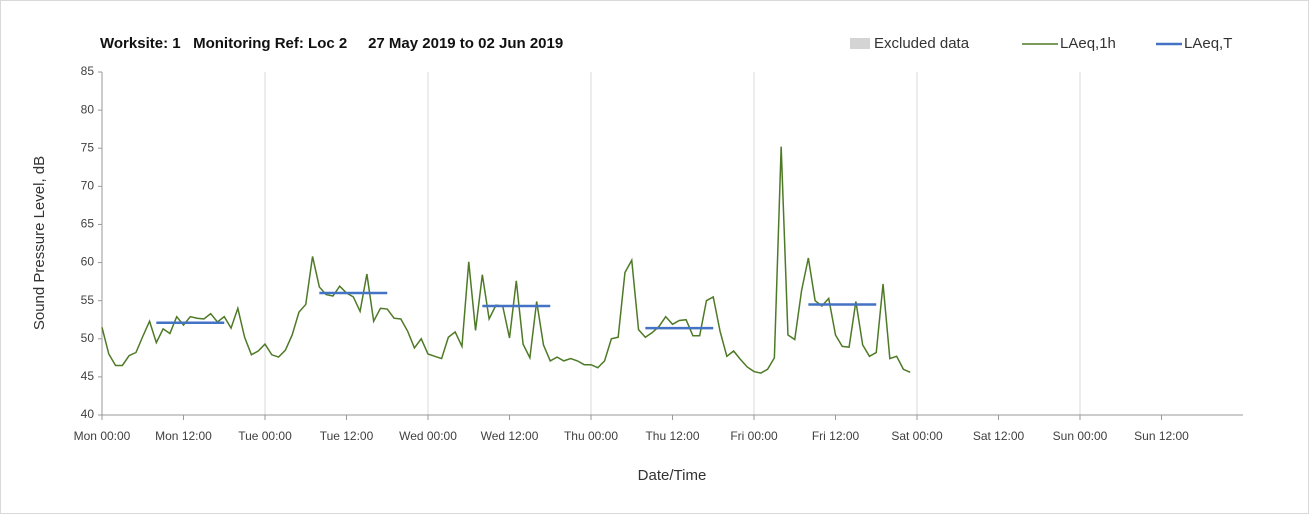 The width and height of the screenshot is (1309, 514). I want to click on legend-label: Excluded data, so click(922, 43).